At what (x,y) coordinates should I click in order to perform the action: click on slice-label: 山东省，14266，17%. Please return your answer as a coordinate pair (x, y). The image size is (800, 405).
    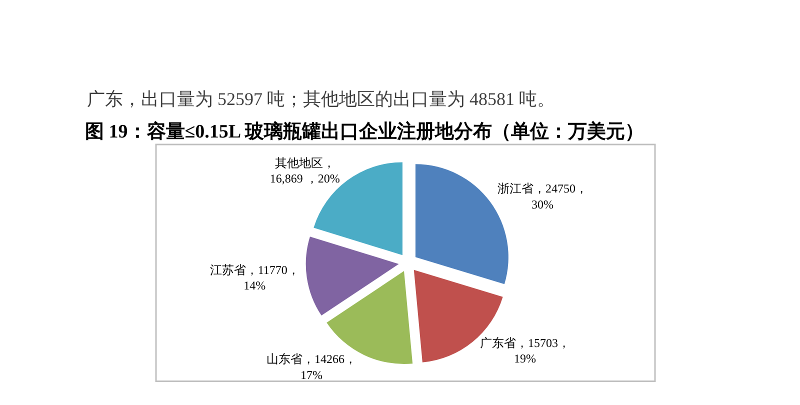
    Looking at the image, I should click on (311, 367).